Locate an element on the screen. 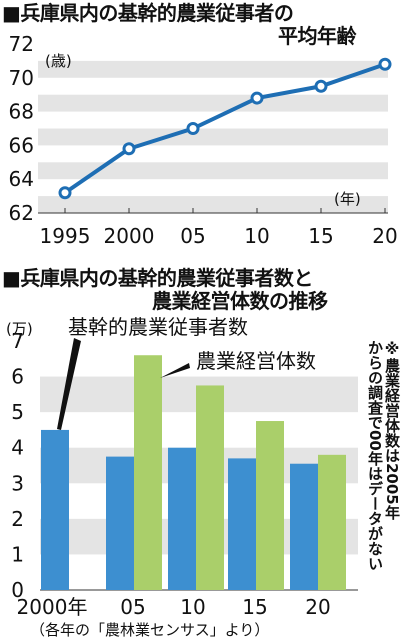 The height and width of the screenshot is (640, 401). line-chart-title-line2: 平均年齢 is located at coordinates (317, 36).